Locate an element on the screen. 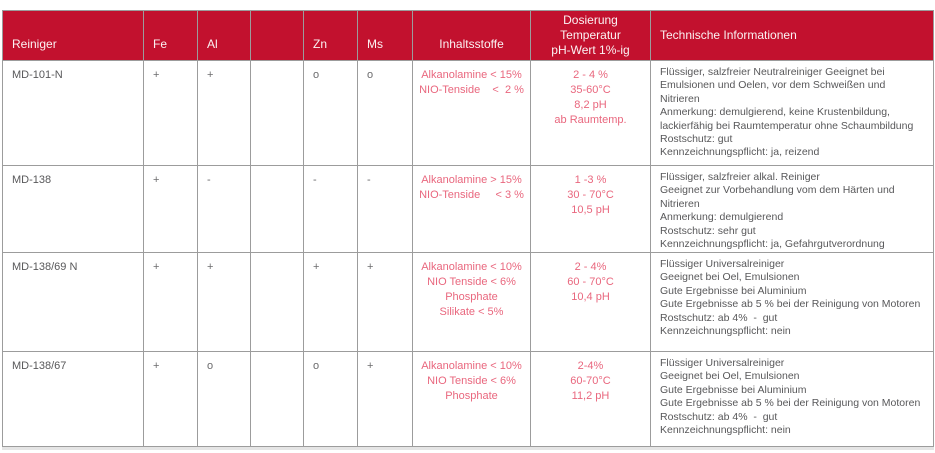 This screenshot has height=453, width=935. col-header-fe: Fe is located at coordinates (170, 35).